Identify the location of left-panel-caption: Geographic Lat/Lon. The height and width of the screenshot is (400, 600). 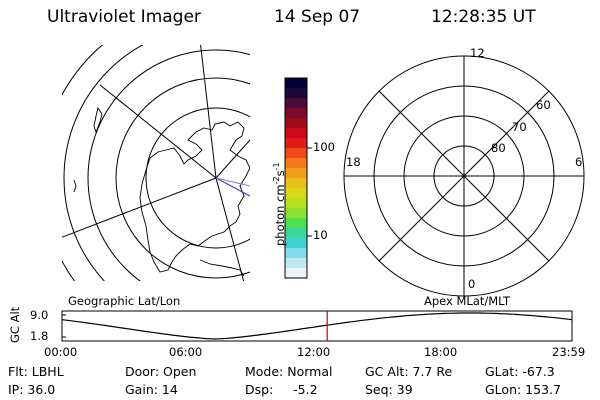
(124, 301).